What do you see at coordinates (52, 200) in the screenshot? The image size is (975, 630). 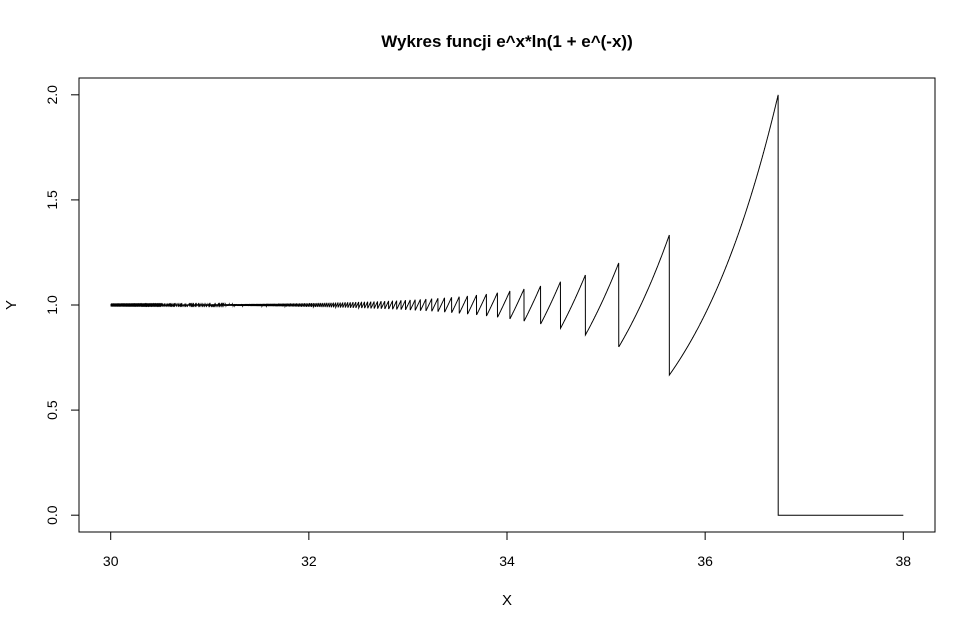 I see `y-tick-label: 1.5` at bounding box center [52, 200].